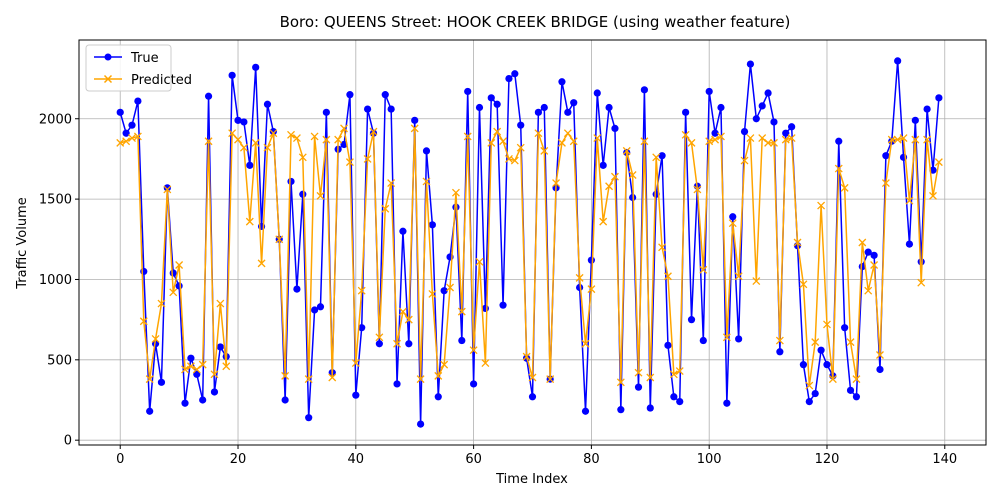 The height and width of the screenshot is (500, 1000). What do you see at coordinates (827, 459) in the screenshot?
I see `x-tick-label: 120` at bounding box center [827, 459].